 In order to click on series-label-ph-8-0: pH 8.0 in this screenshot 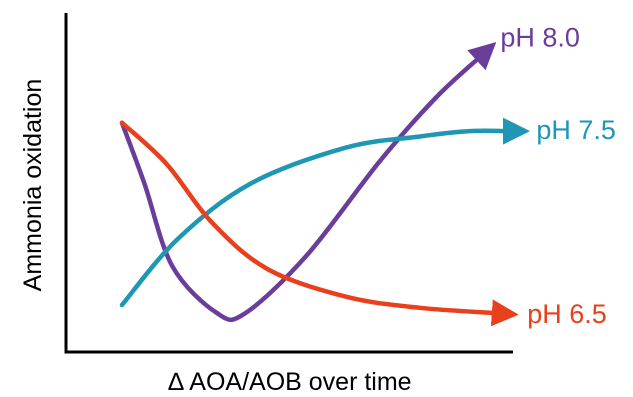, I will do `click(540, 38)`.